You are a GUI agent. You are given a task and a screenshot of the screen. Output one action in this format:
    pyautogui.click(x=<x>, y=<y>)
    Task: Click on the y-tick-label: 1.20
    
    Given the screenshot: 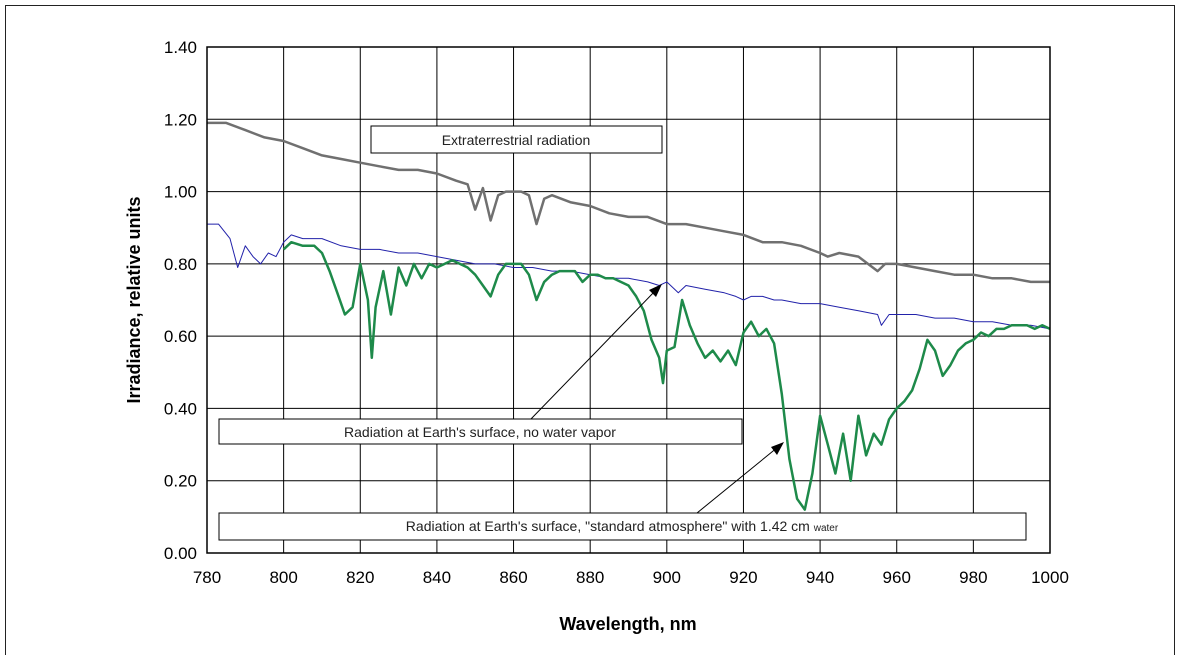 What is the action you would take?
    pyautogui.click(x=180, y=119)
    